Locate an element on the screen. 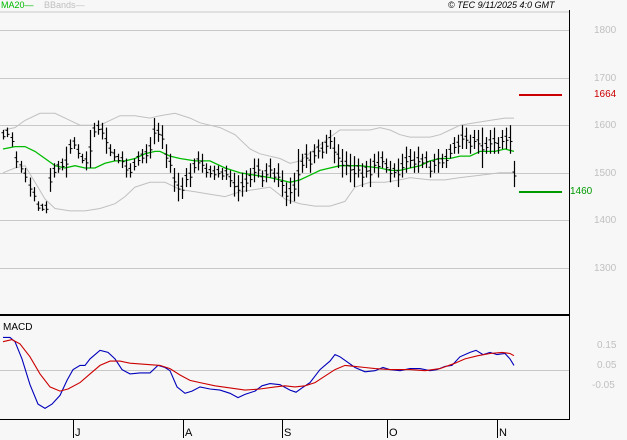 This screenshot has width=627, height=440. copyright-timestamp: © TEC 9/11/2025 4:0 GMT is located at coordinates (501, 5).